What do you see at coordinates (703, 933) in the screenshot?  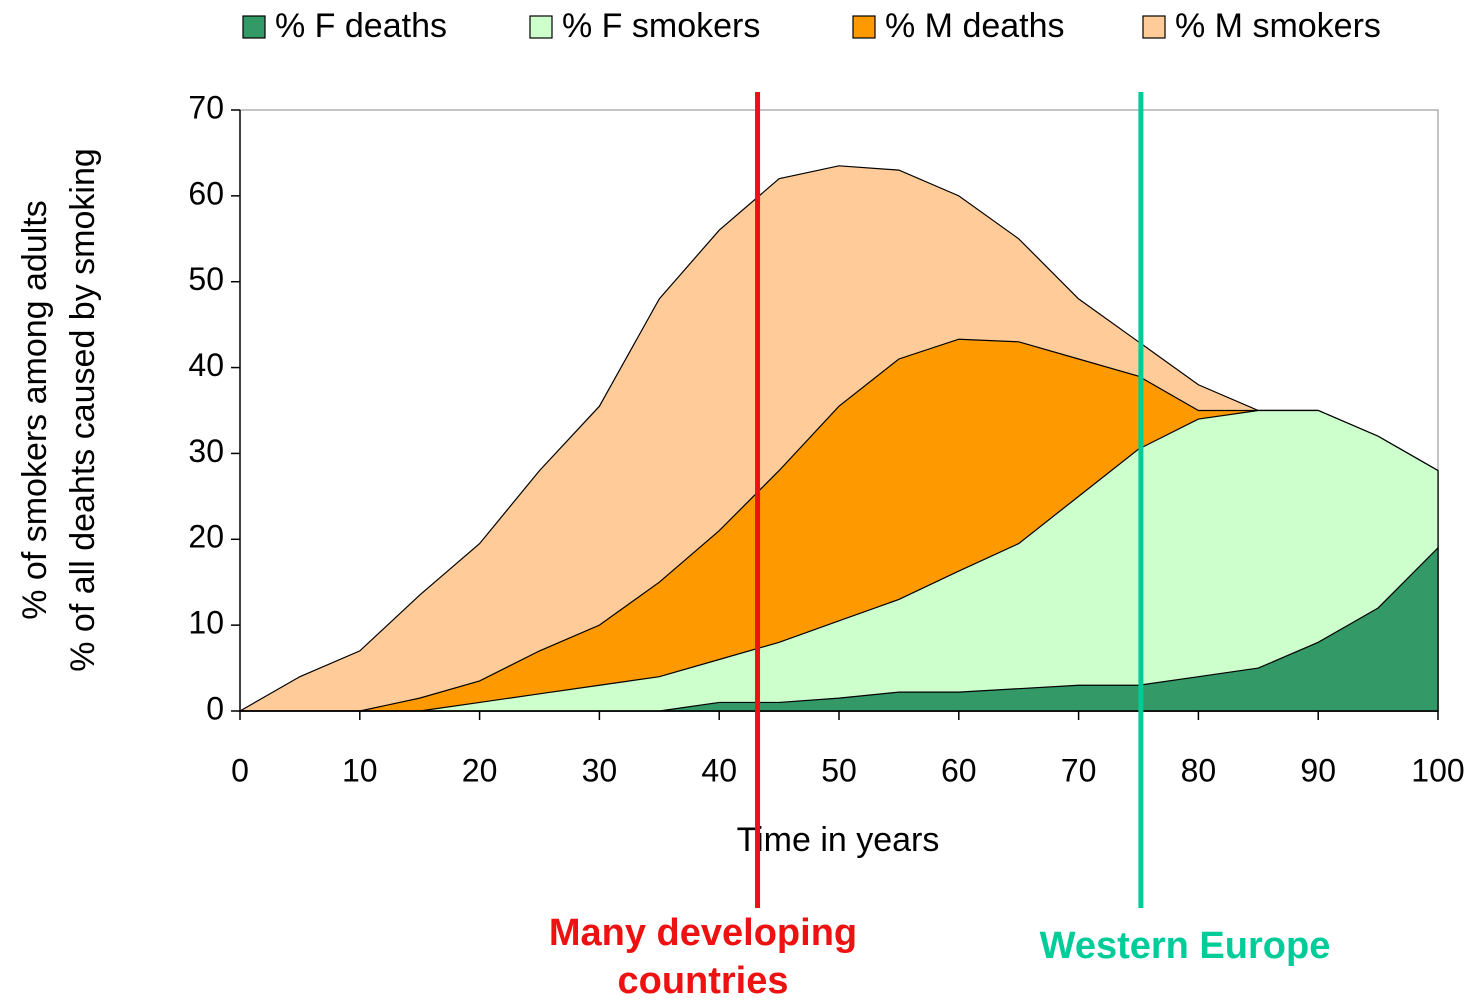 I see `annotation-label: Many developing` at bounding box center [703, 933].